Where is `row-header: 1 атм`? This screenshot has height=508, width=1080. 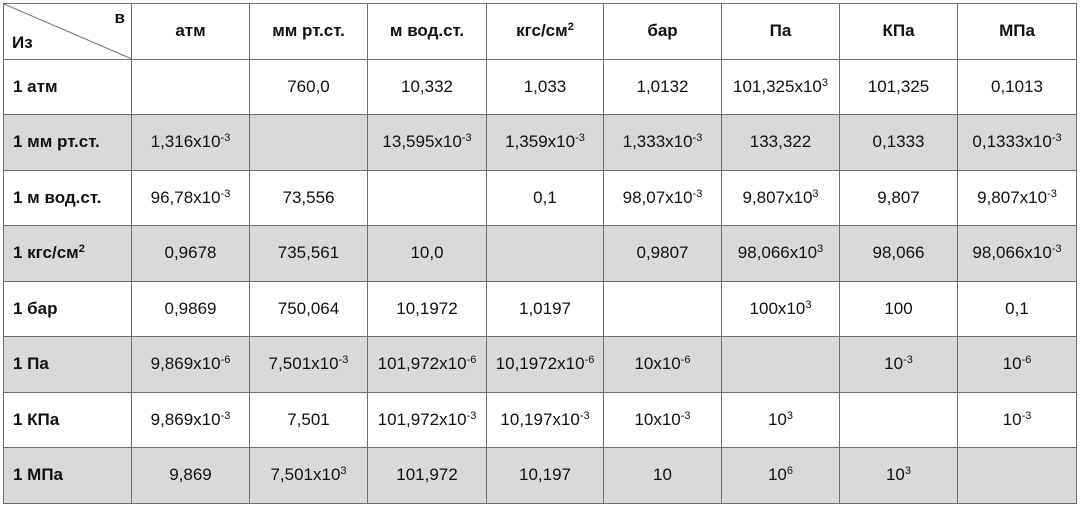 row-header: 1 атм is located at coordinates (67, 86).